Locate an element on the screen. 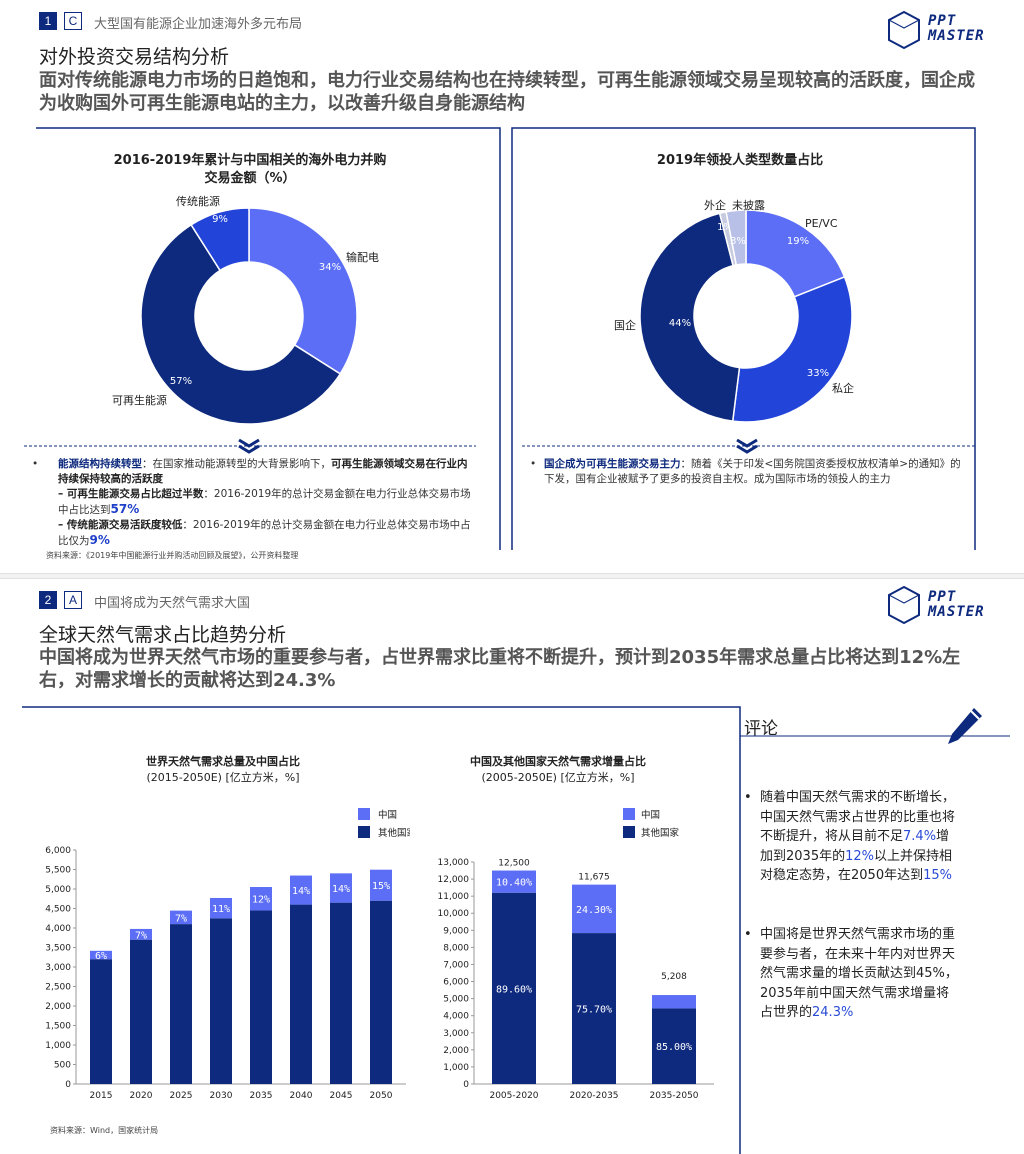 This screenshot has width=1024, height=1154. pie-slice-未披露 is located at coordinates (736, 237).